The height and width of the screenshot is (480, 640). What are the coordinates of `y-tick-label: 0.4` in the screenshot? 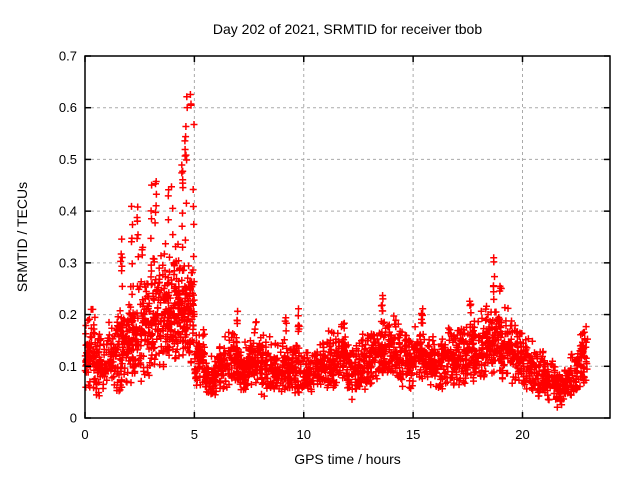 It's located at (68, 211).